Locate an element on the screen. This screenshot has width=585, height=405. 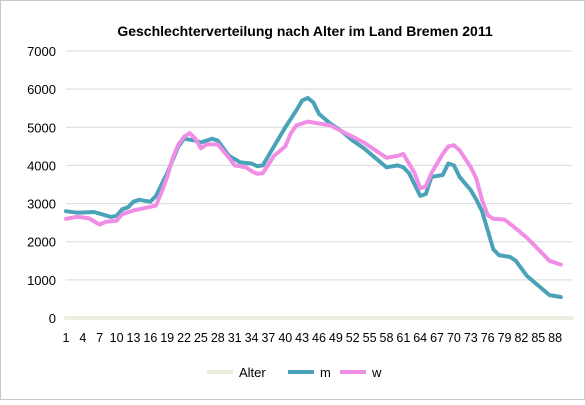
y-tick-label: 3000 is located at coordinates (41, 204).